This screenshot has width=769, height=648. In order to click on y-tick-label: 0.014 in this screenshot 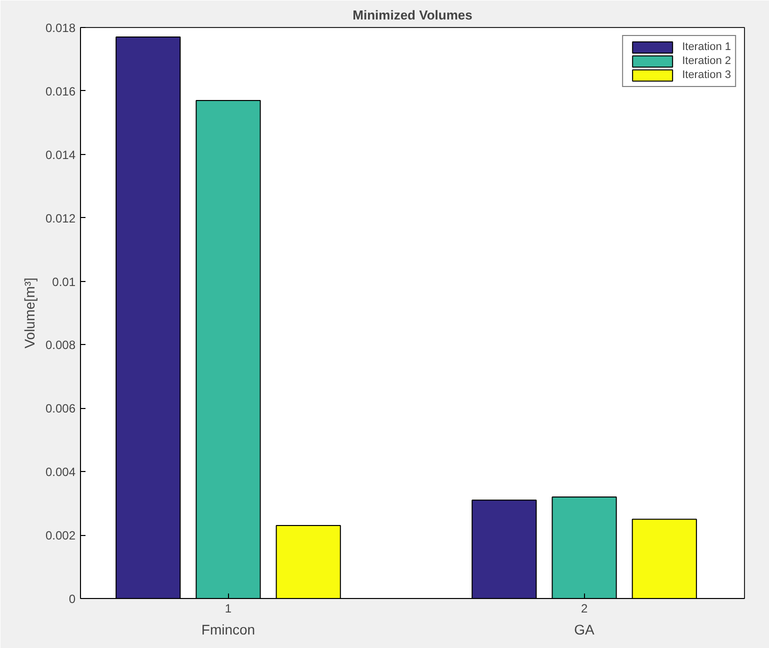, I will do `click(60, 155)`.